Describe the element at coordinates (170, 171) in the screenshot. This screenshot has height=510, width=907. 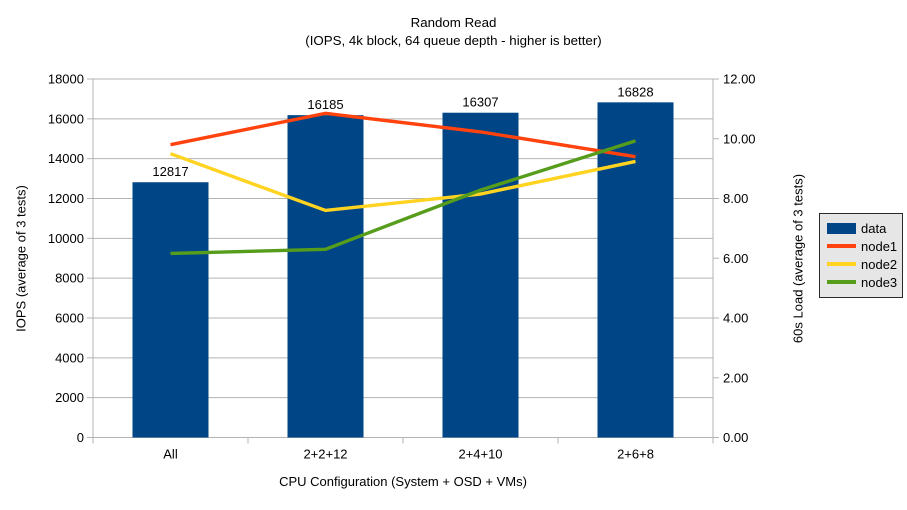
I see `bar-value-label: 12817` at that location.